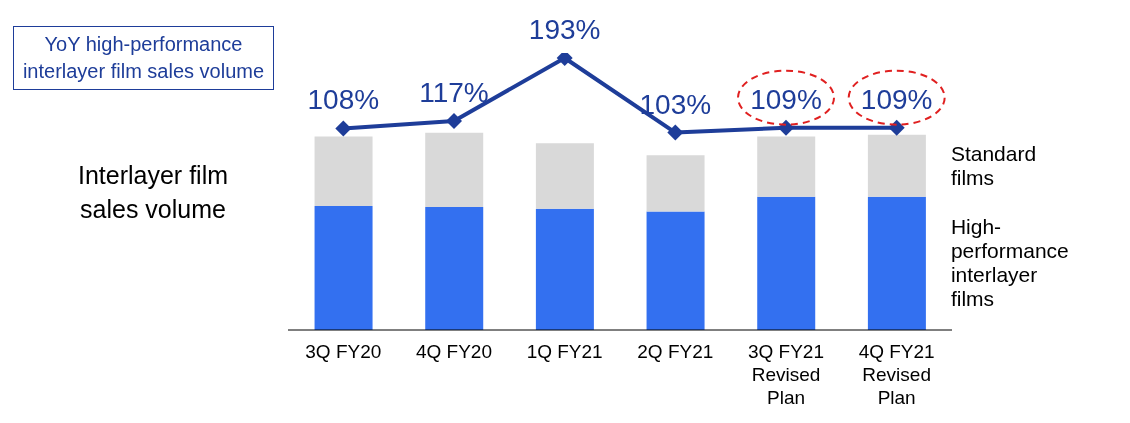  What do you see at coordinates (152, 192) in the screenshot?
I see `y-axis-title: Interlayer film sales volume` at bounding box center [152, 192].